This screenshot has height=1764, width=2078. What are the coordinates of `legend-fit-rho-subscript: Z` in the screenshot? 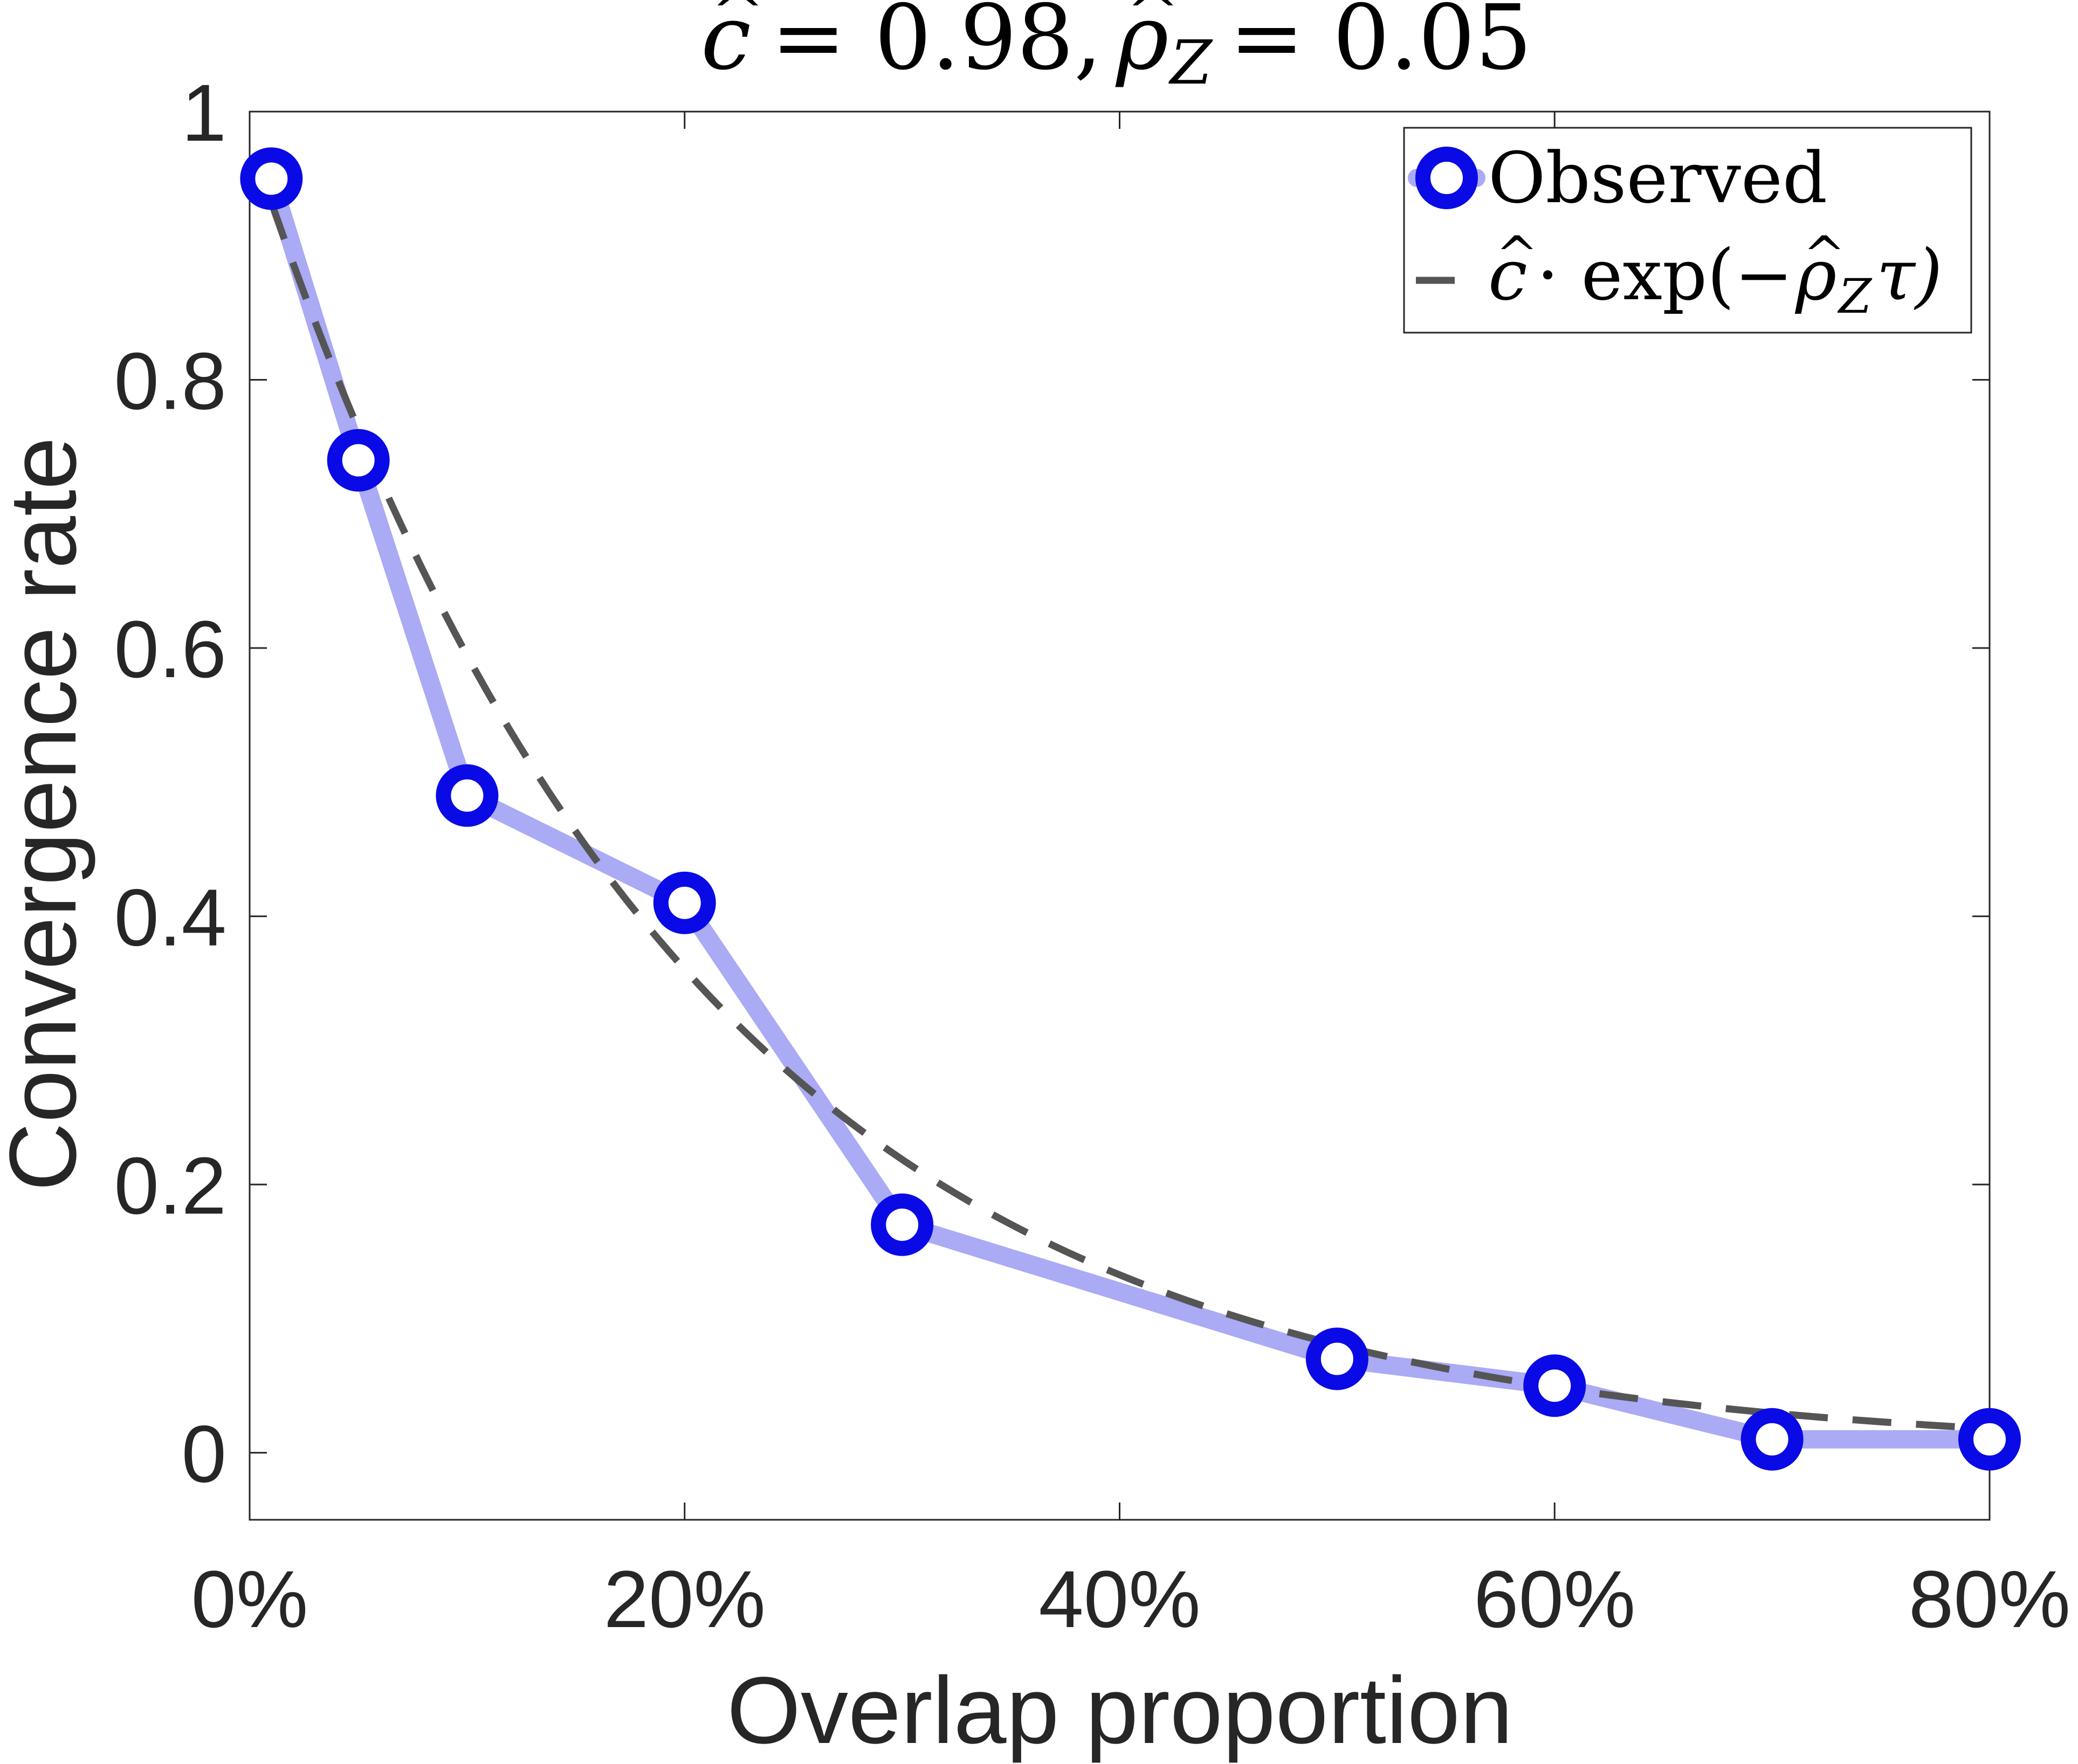 It's located at (1855, 296).